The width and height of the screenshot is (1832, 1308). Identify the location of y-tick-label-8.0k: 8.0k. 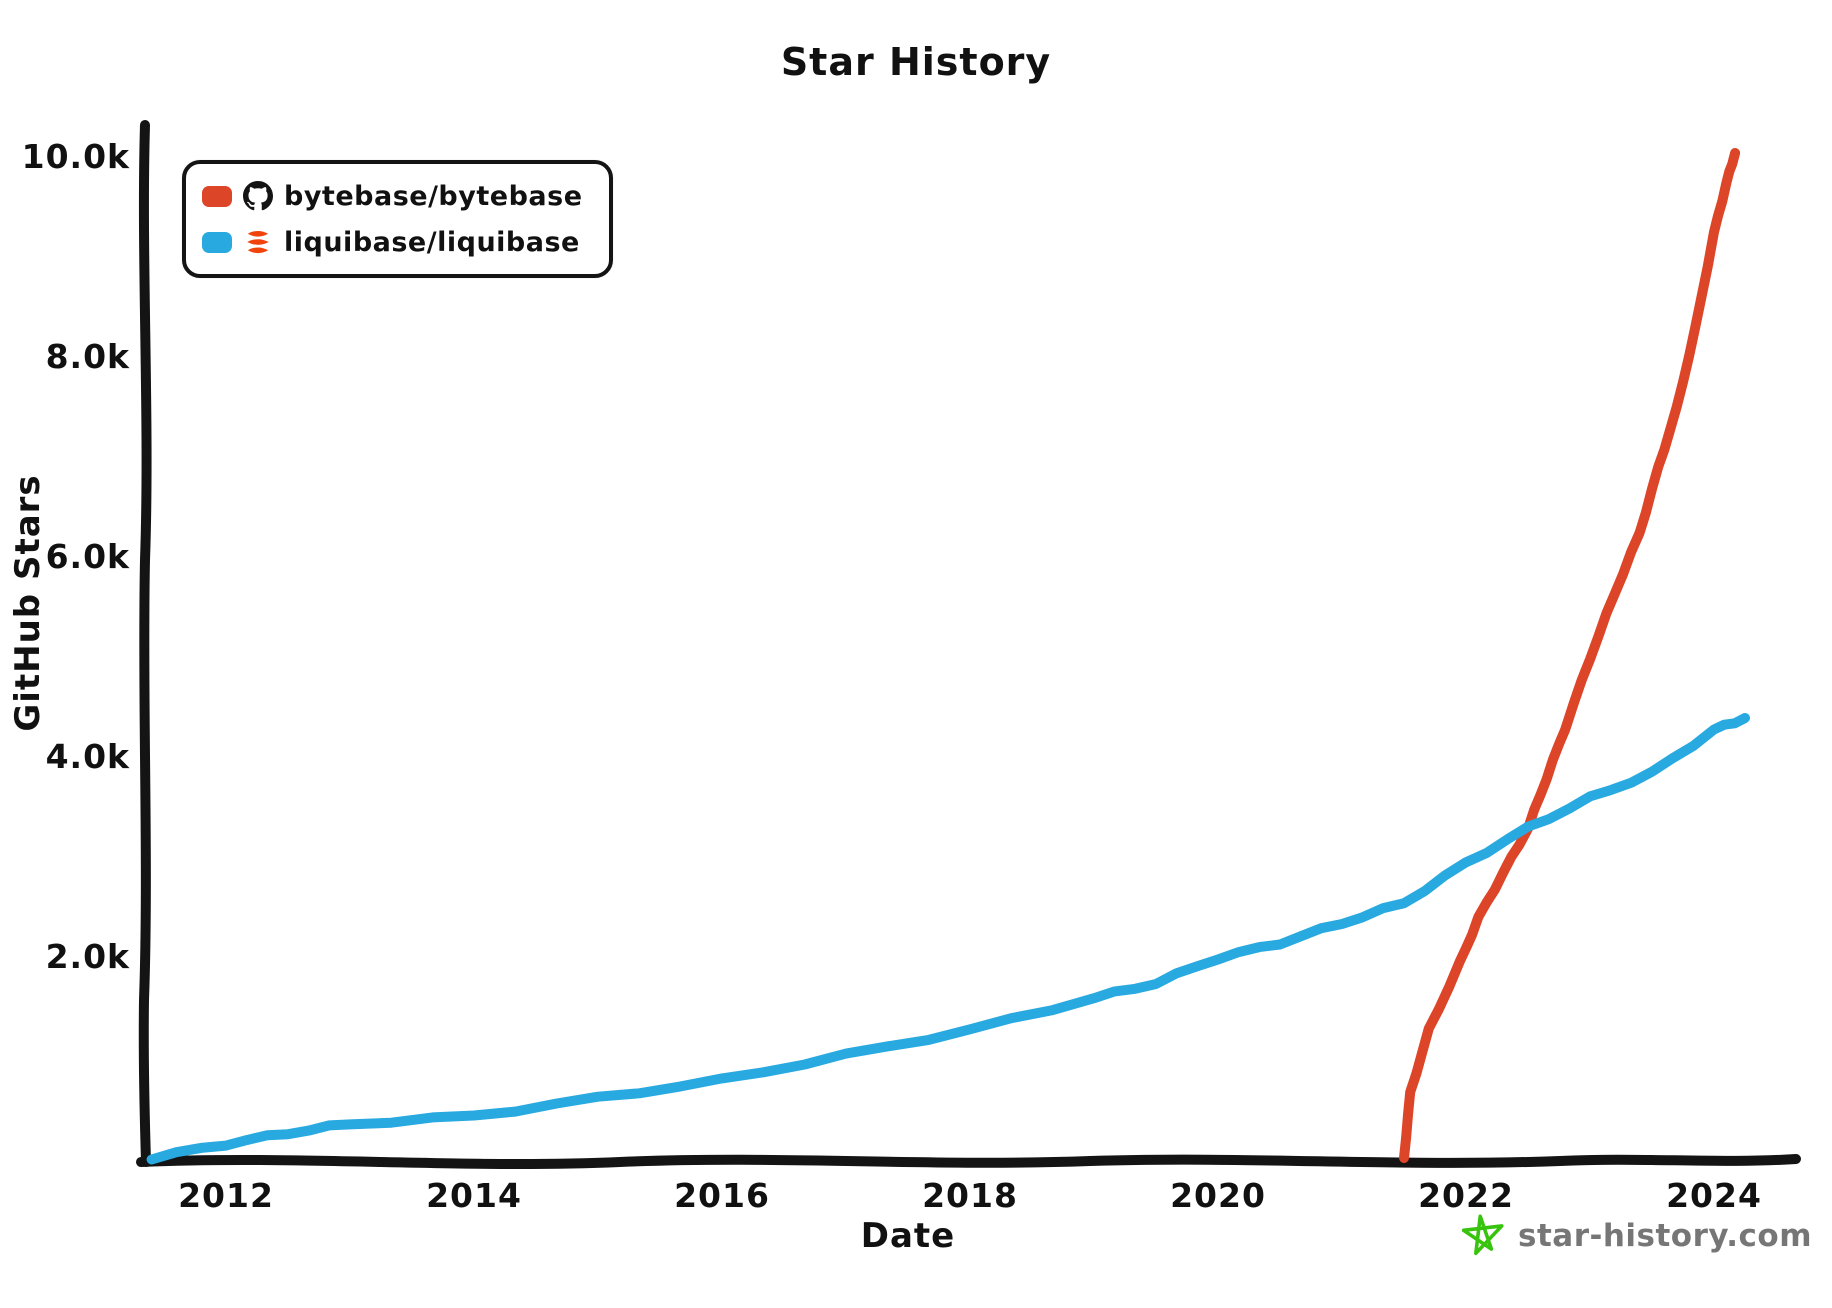
(87, 356).